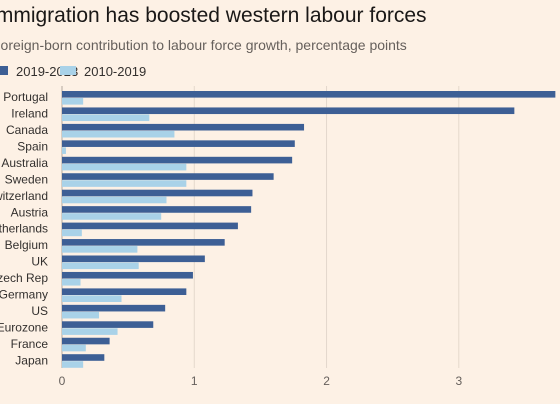 This screenshot has height=404, width=560. What do you see at coordinates (124, 167) in the screenshot?
I see `bar-australia-2010-2019` at bounding box center [124, 167].